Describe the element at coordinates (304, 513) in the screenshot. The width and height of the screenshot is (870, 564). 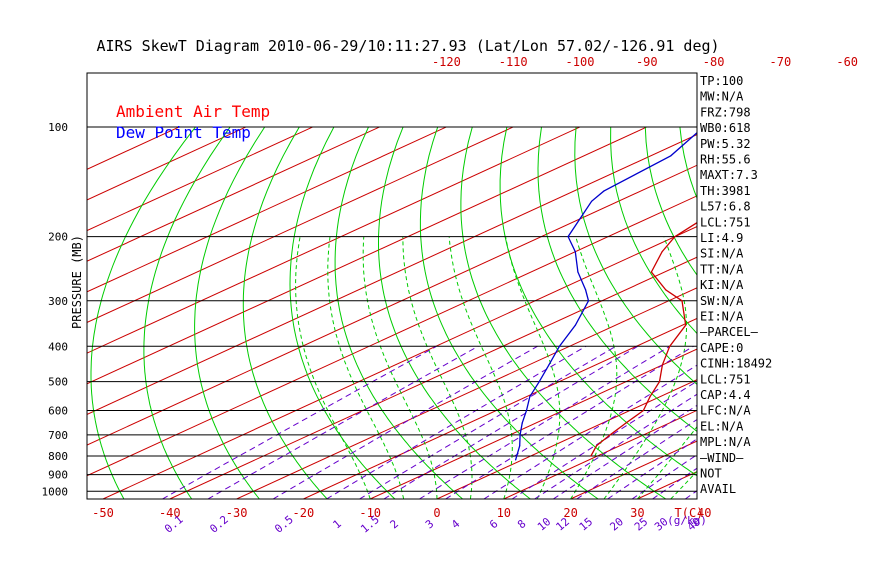
I see `temp-tick-label-bottom: -20` at that location.